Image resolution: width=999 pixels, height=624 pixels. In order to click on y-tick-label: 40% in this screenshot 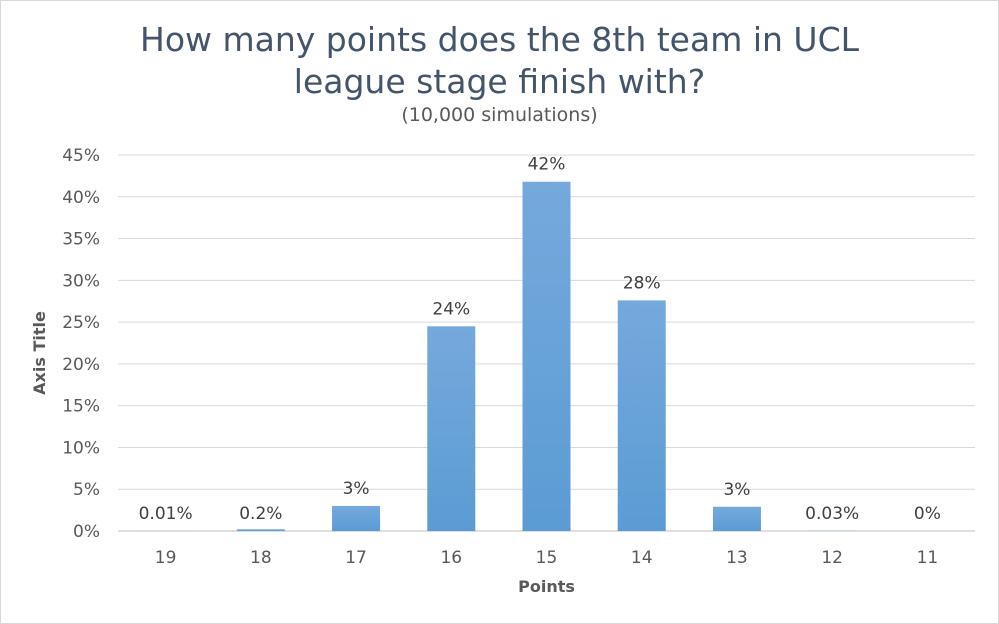, I will do `click(81, 198)`.